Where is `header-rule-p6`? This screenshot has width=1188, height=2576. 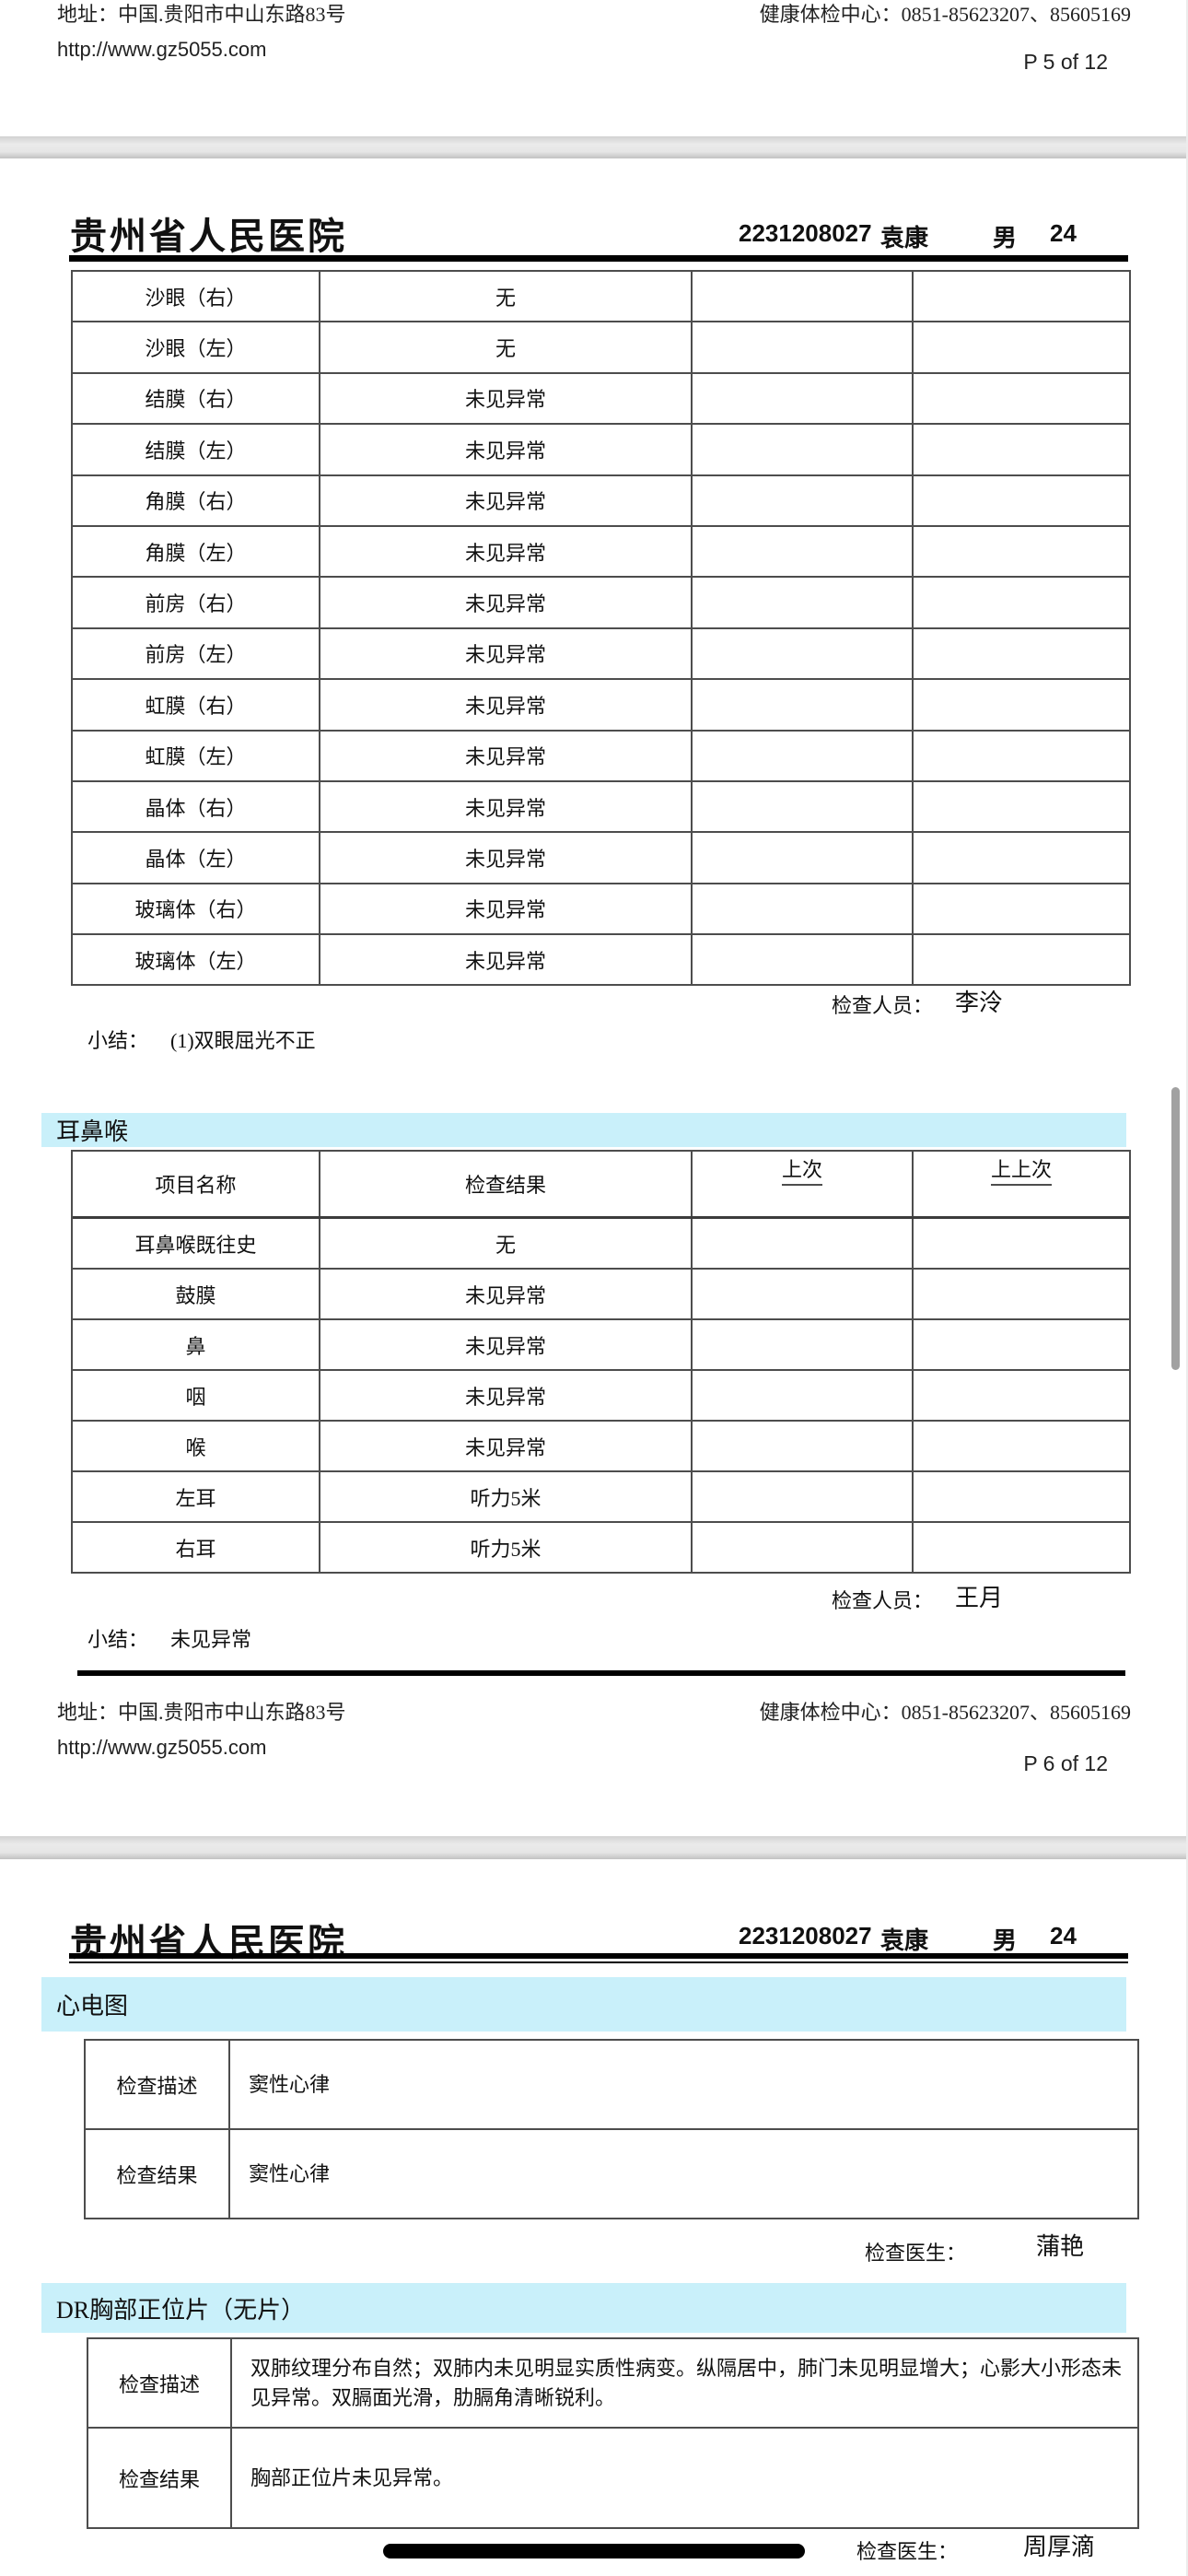 header-rule-p6 is located at coordinates (598, 258).